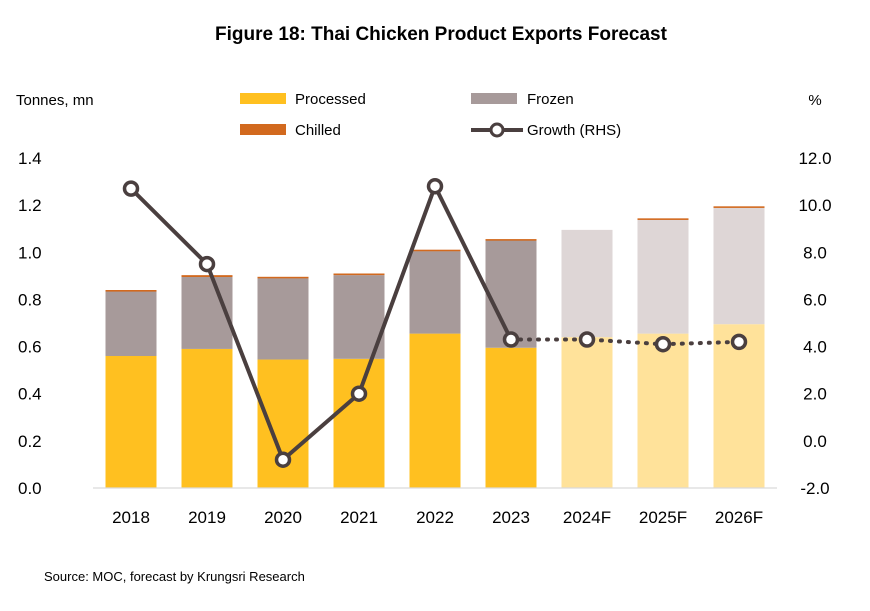 The height and width of the screenshot is (611, 870). What do you see at coordinates (625, 342) in the screenshot?
I see `growth-line-forecast` at bounding box center [625, 342].